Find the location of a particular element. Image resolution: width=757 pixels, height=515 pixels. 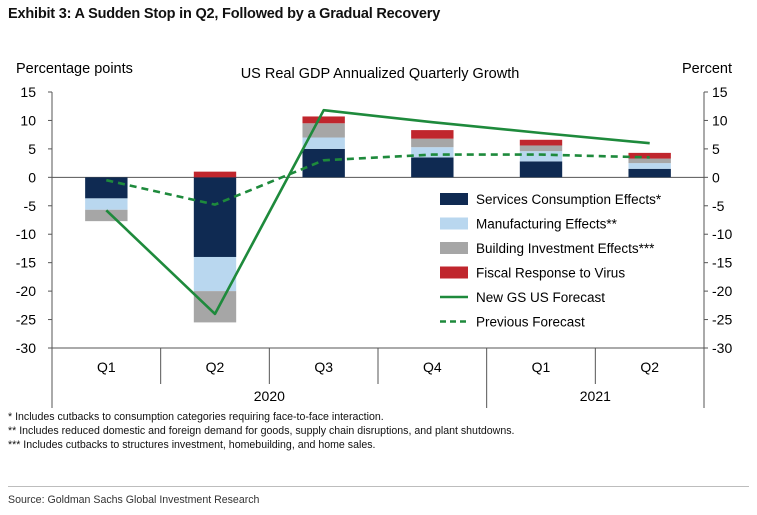

legend-label: Manufacturing Effects** is located at coordinates (547, 224).